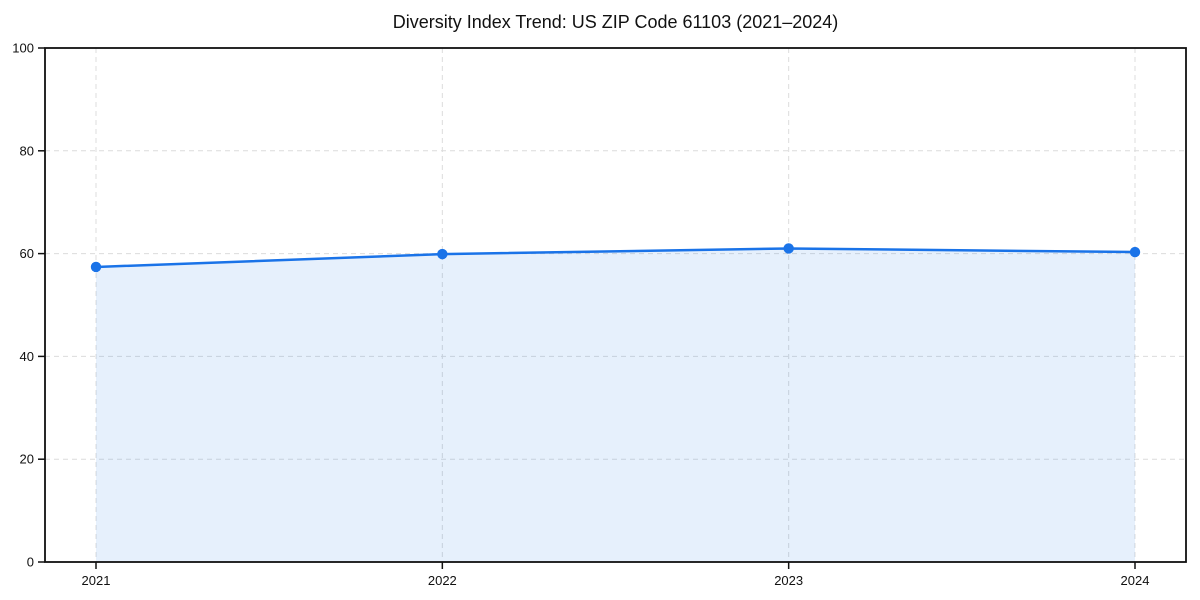 The image size is (1200, 600). Describe the element at coordinates (615, 258) in the screenshot. I see `trend-line` at that location.